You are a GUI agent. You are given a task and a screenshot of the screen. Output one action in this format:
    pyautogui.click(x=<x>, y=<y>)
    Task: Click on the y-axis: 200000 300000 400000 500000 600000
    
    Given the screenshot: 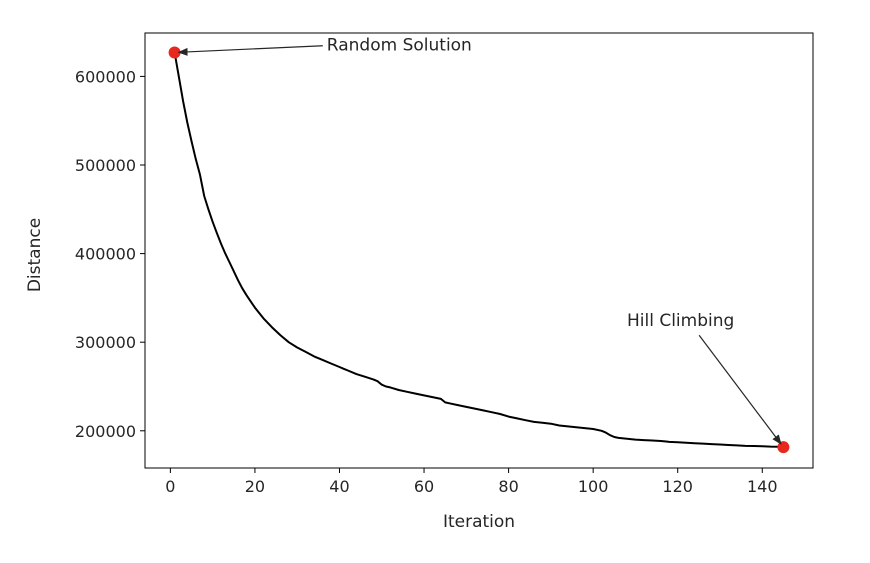 What is the action you would take?
    pyautogui.click(x=110, y=254)
    